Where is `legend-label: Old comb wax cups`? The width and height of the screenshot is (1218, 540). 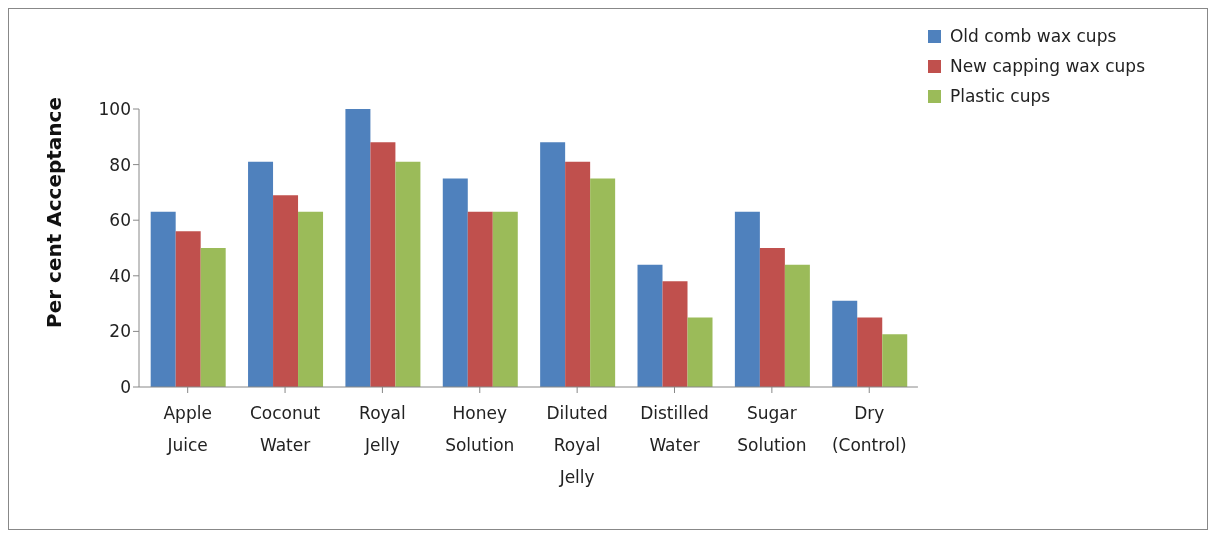 legend-label: Old comb wax cups is located at coordinates (1033, 36).